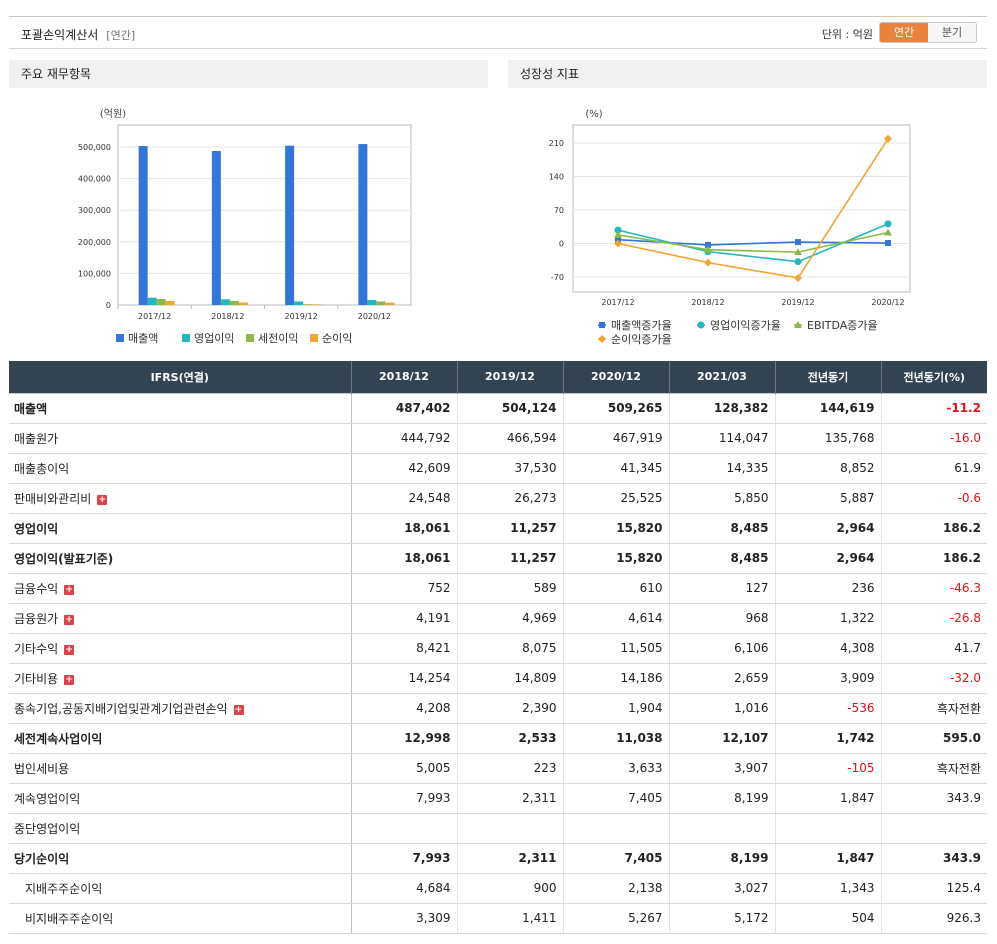 The width and height of the screenshot is (997, 944). Describe the element at coordinates (47, 798) in the screenshot. I see `row-label: 계속영업이익` at that location.